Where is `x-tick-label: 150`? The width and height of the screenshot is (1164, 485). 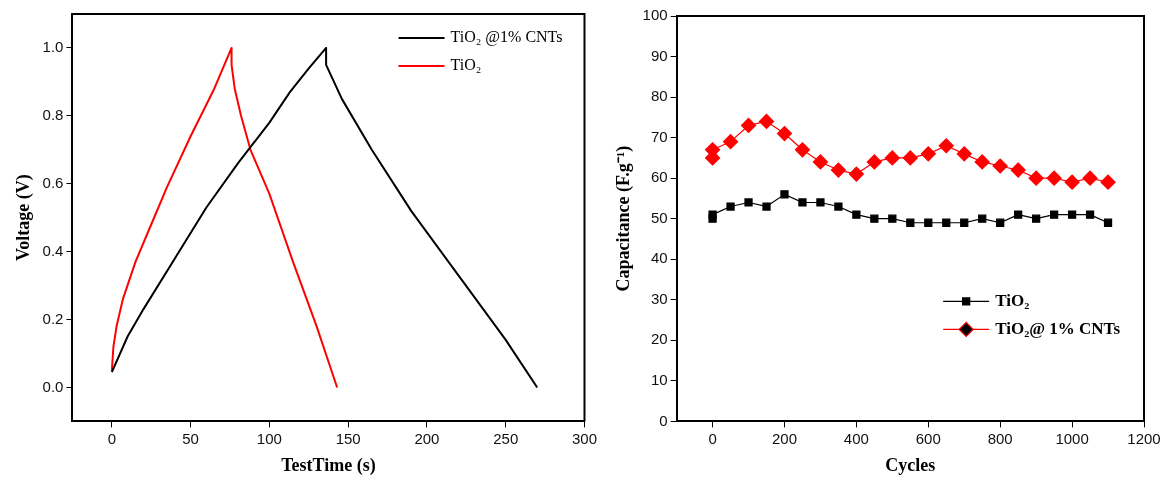
x-tick-label: 150 is located at coordinates (348, 438).